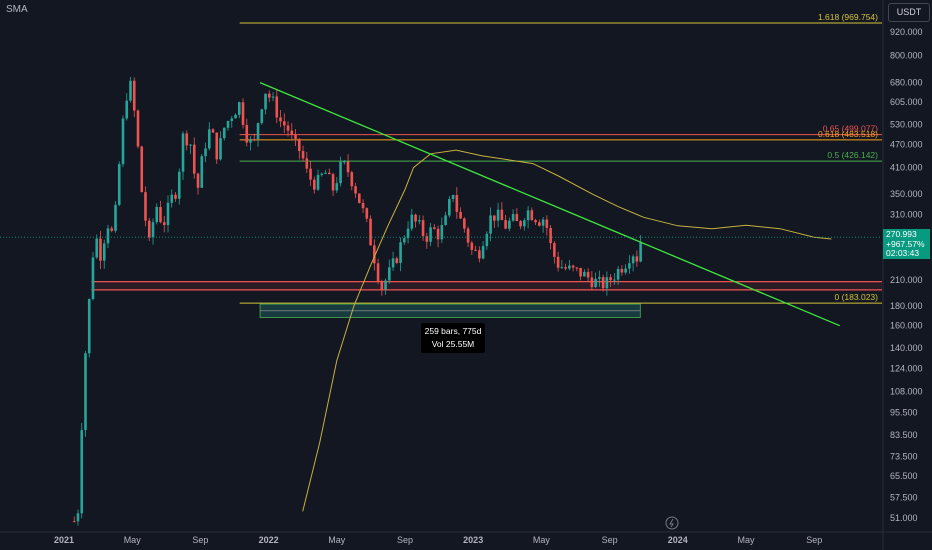  Describe the element at coordinates (906, 168) in the screenshot. I see `y-tick-label: 410.000` at that location.